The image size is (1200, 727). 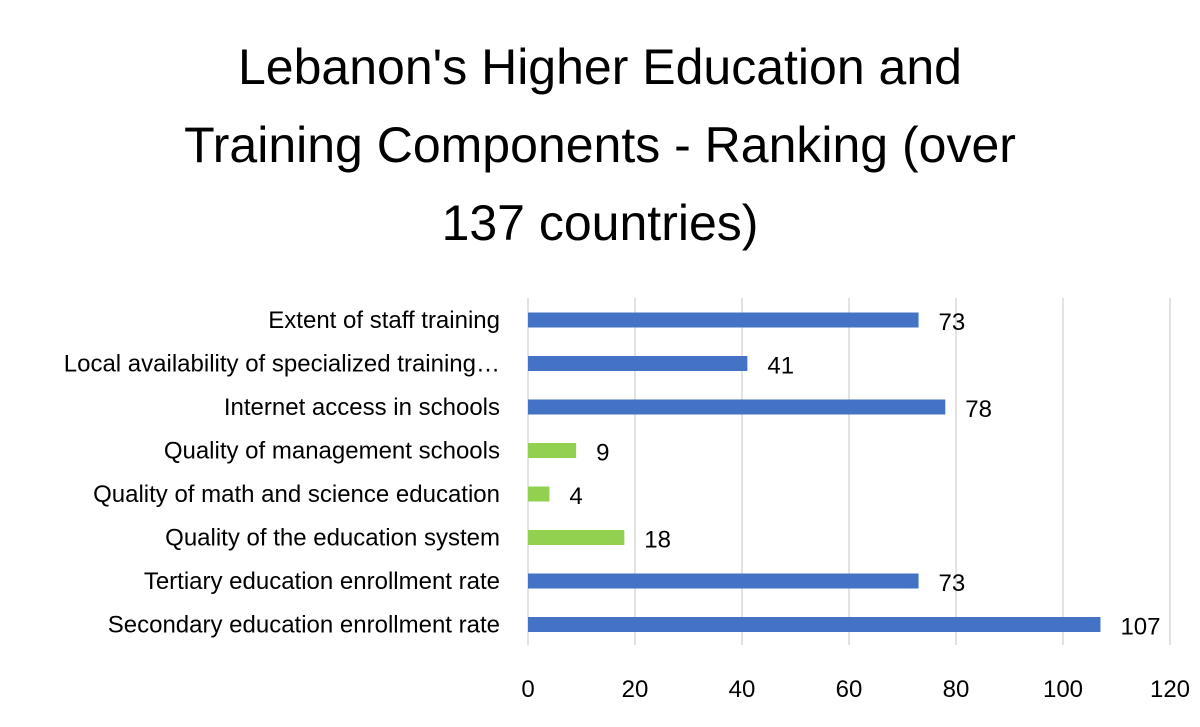 What do you see at coordinates (1170, 689) in the screenshot?
I see `x-tick-label: 120` at bounding box center [1170, 689].